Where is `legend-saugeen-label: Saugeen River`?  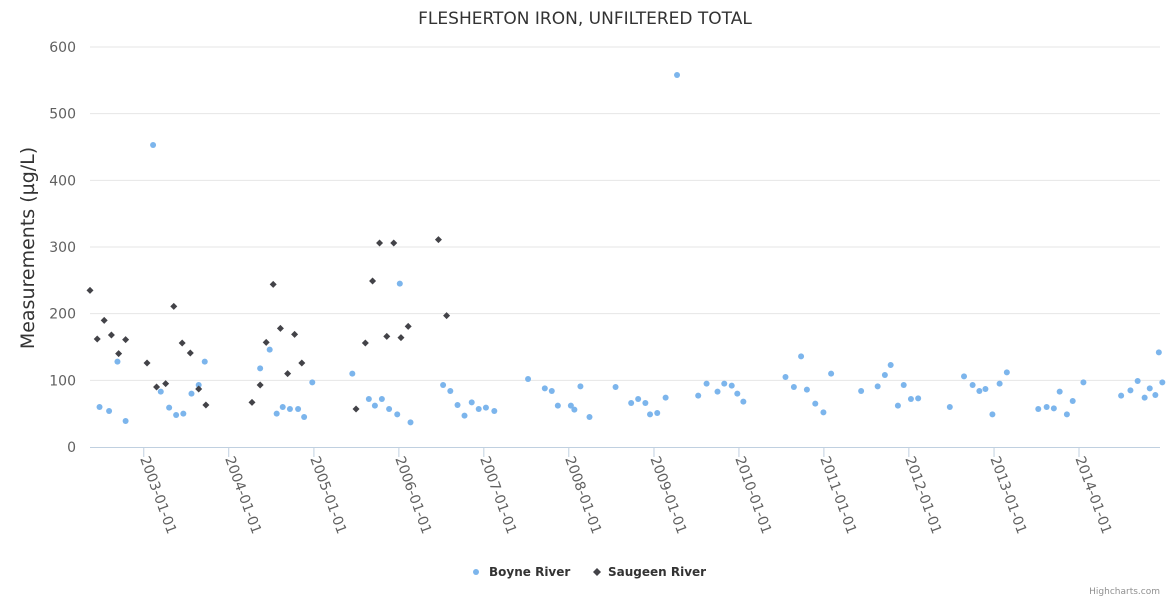
legend-saugeen-label: Saugeen River is located at coordinates (657, 572).